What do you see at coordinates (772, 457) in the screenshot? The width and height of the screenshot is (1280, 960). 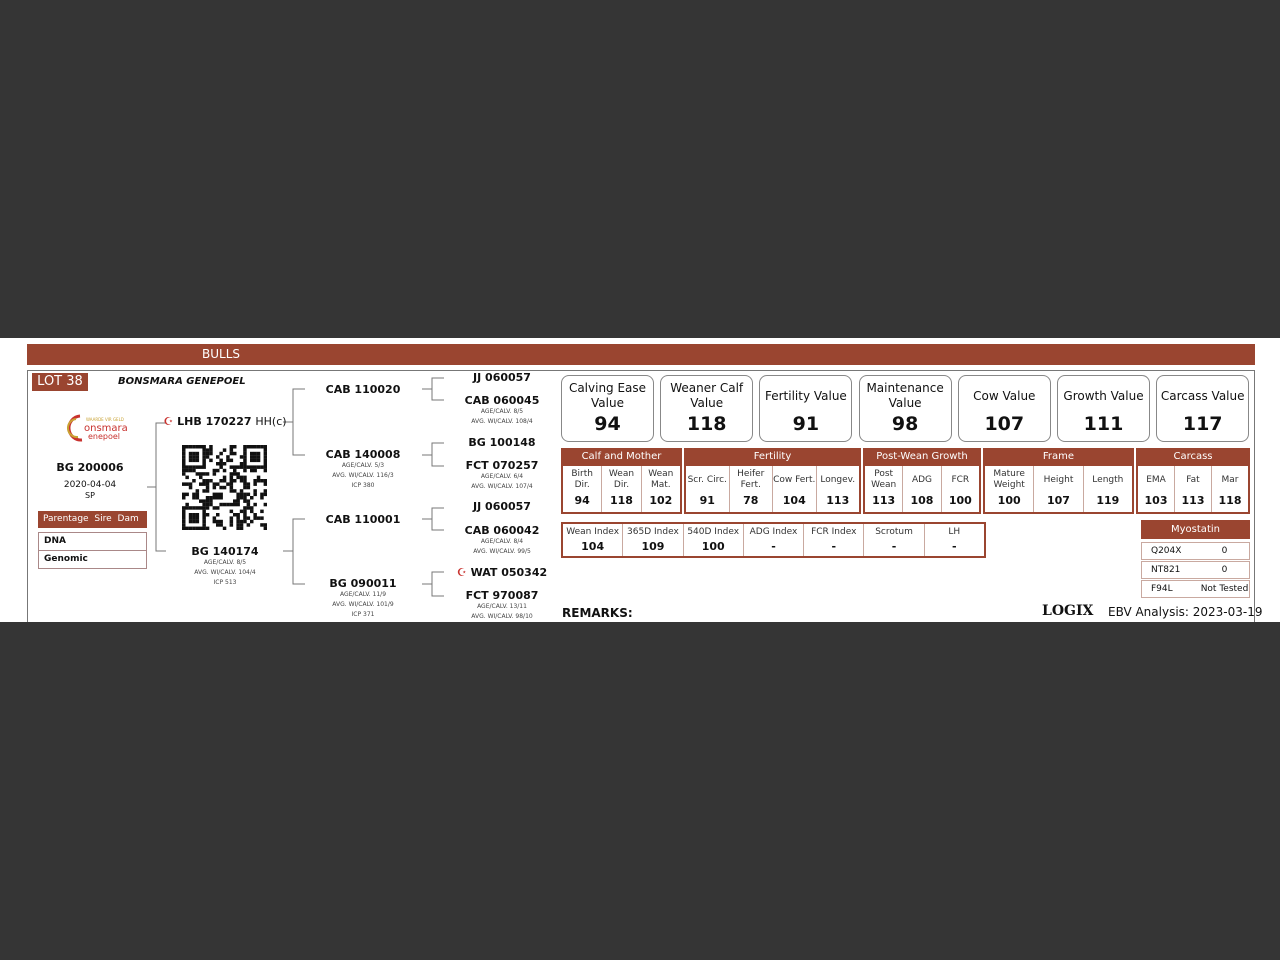 I see `group-header: Fertility` at bounding box center [772, 457].